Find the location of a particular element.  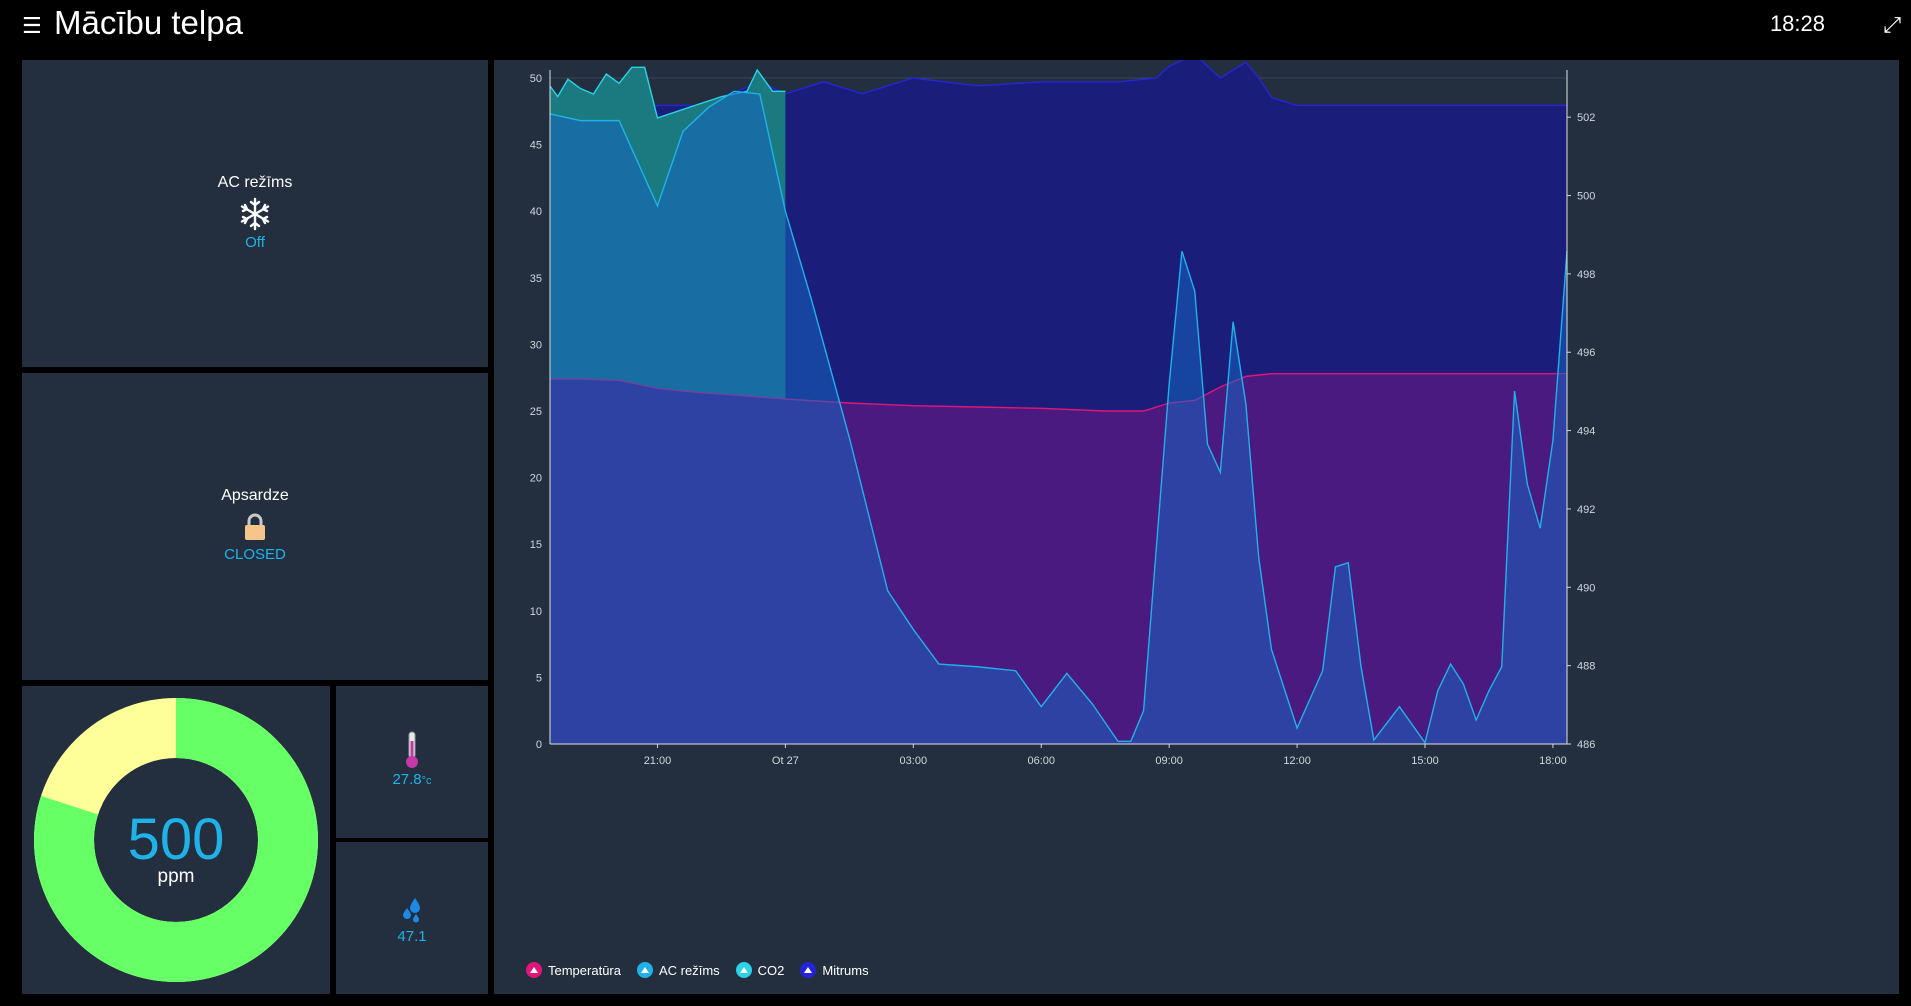

y-left-tick-label: 35 is located at coordinates (536, 279).